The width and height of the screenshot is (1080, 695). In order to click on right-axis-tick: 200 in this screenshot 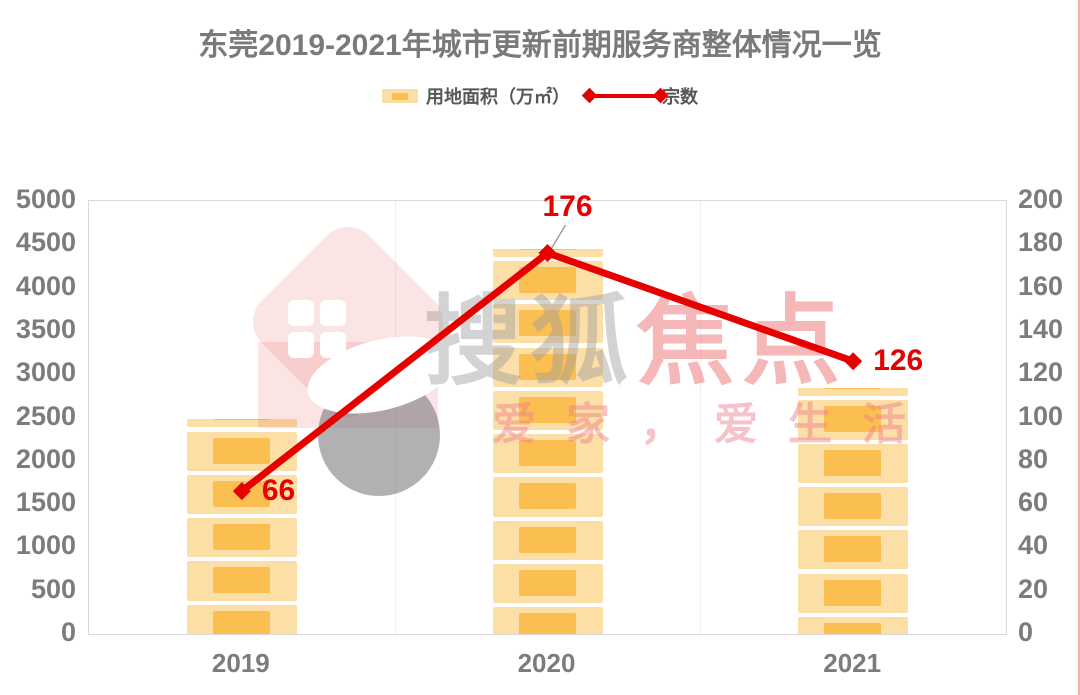, I will do `click(1041, 198)`.